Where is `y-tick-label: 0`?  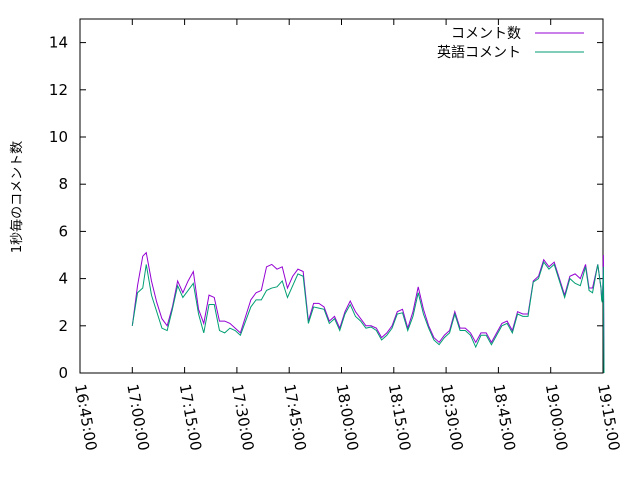 y-tick-label: 0 is located at coordinates (63, 373).